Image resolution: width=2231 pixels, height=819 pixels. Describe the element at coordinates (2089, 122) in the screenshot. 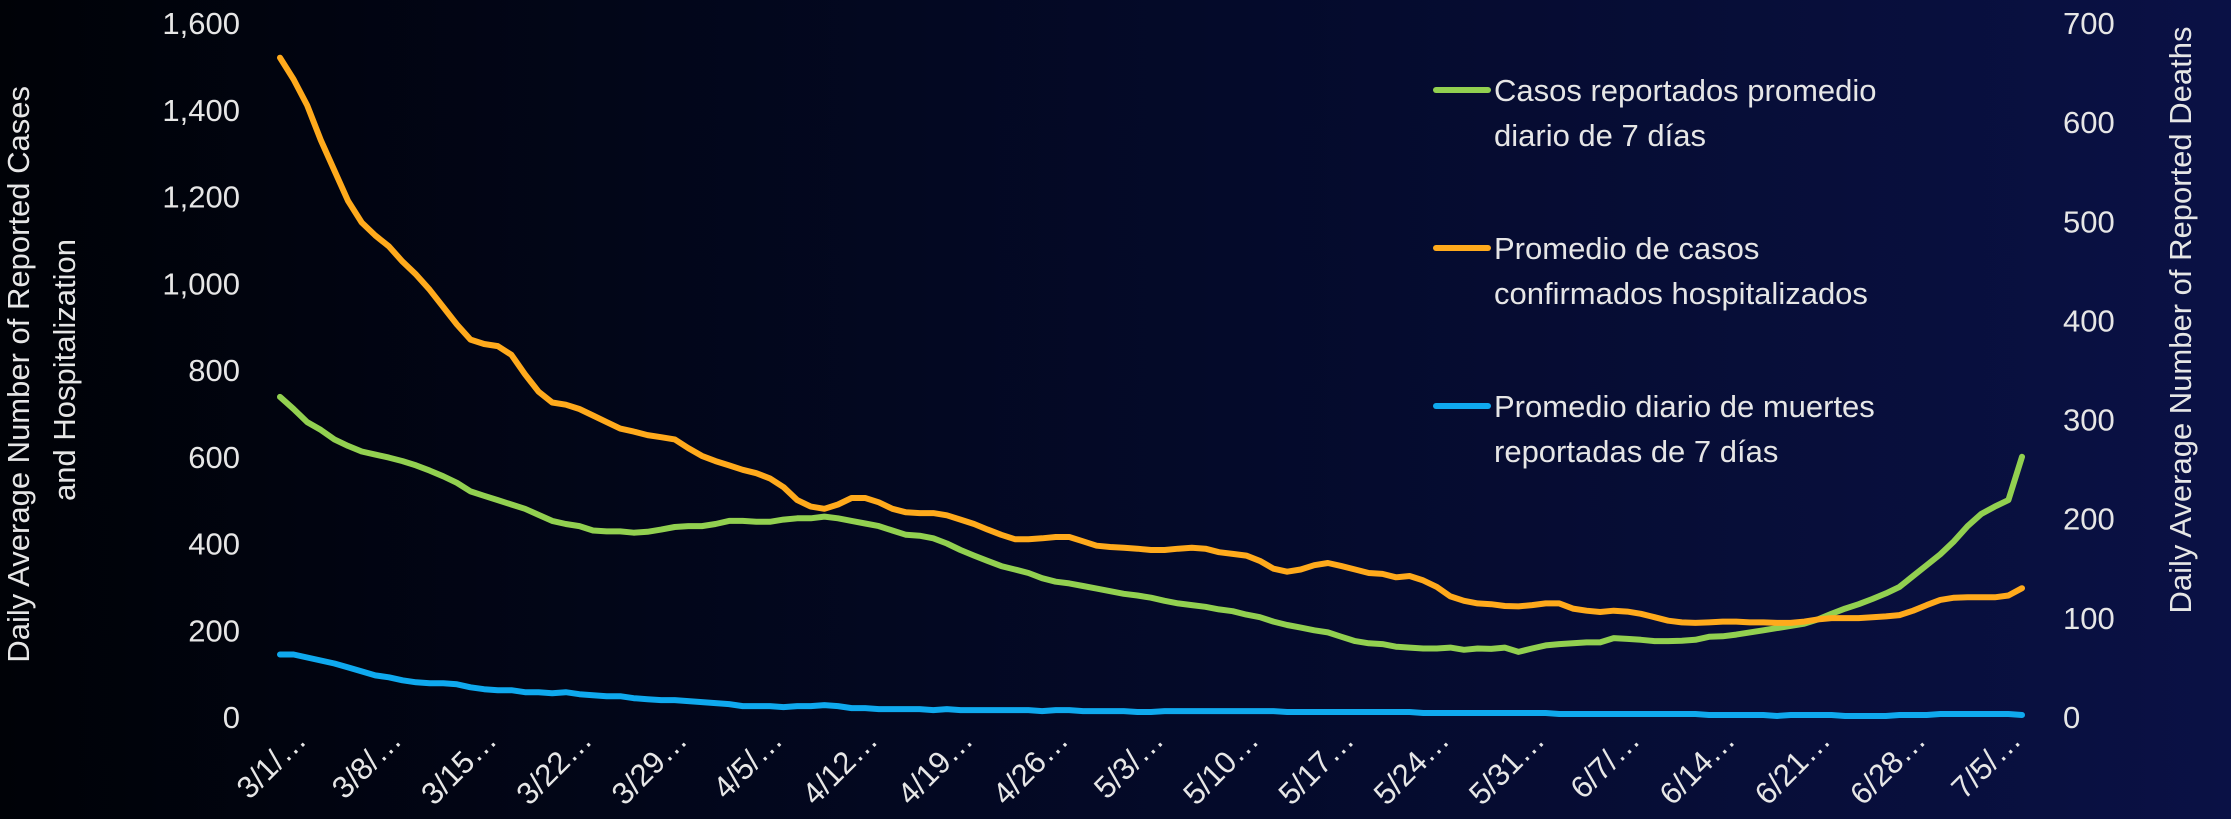

I see `y2-tick-label: 600` at that location.